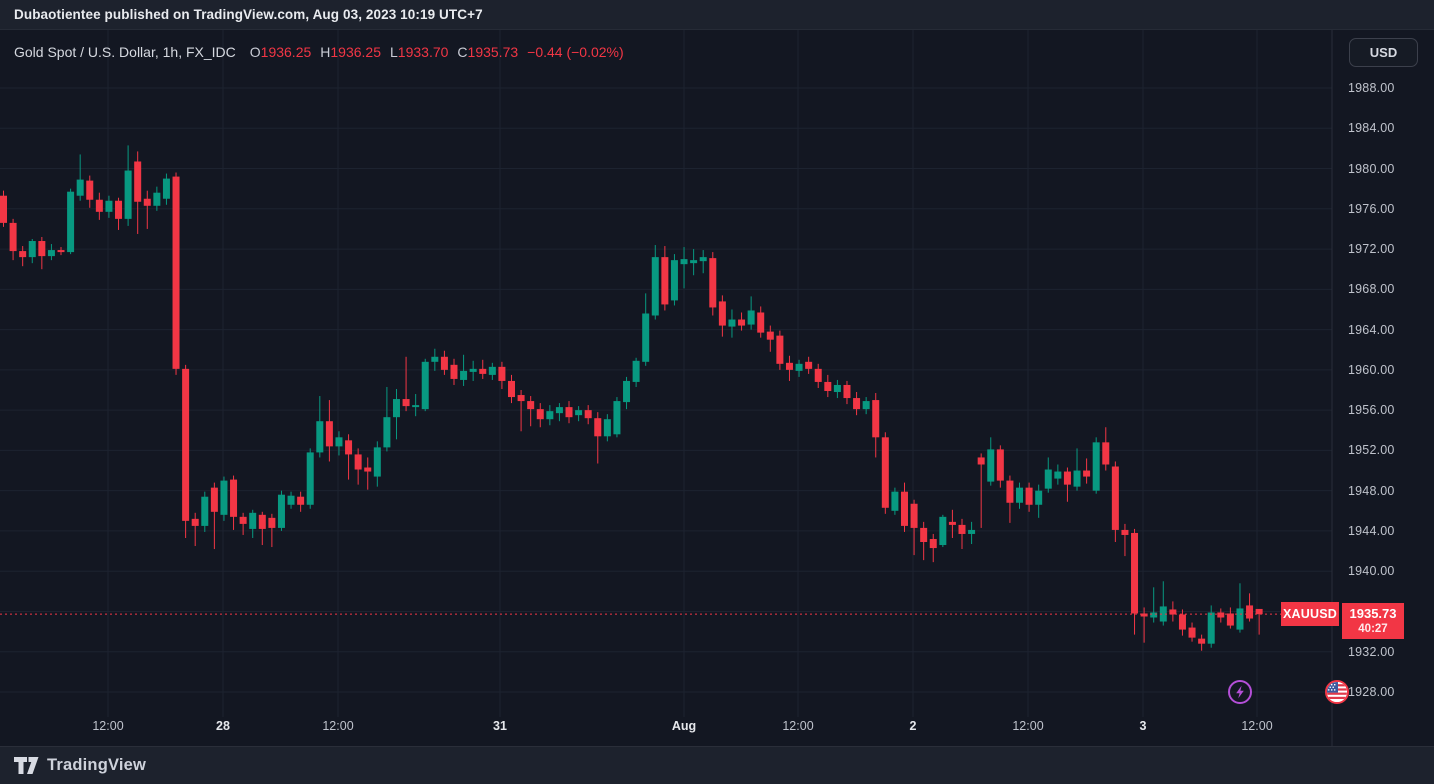 This screenshot has height=784, width=1434. I want to click on price-axis-label: 1972.00, so click(1371, 249).